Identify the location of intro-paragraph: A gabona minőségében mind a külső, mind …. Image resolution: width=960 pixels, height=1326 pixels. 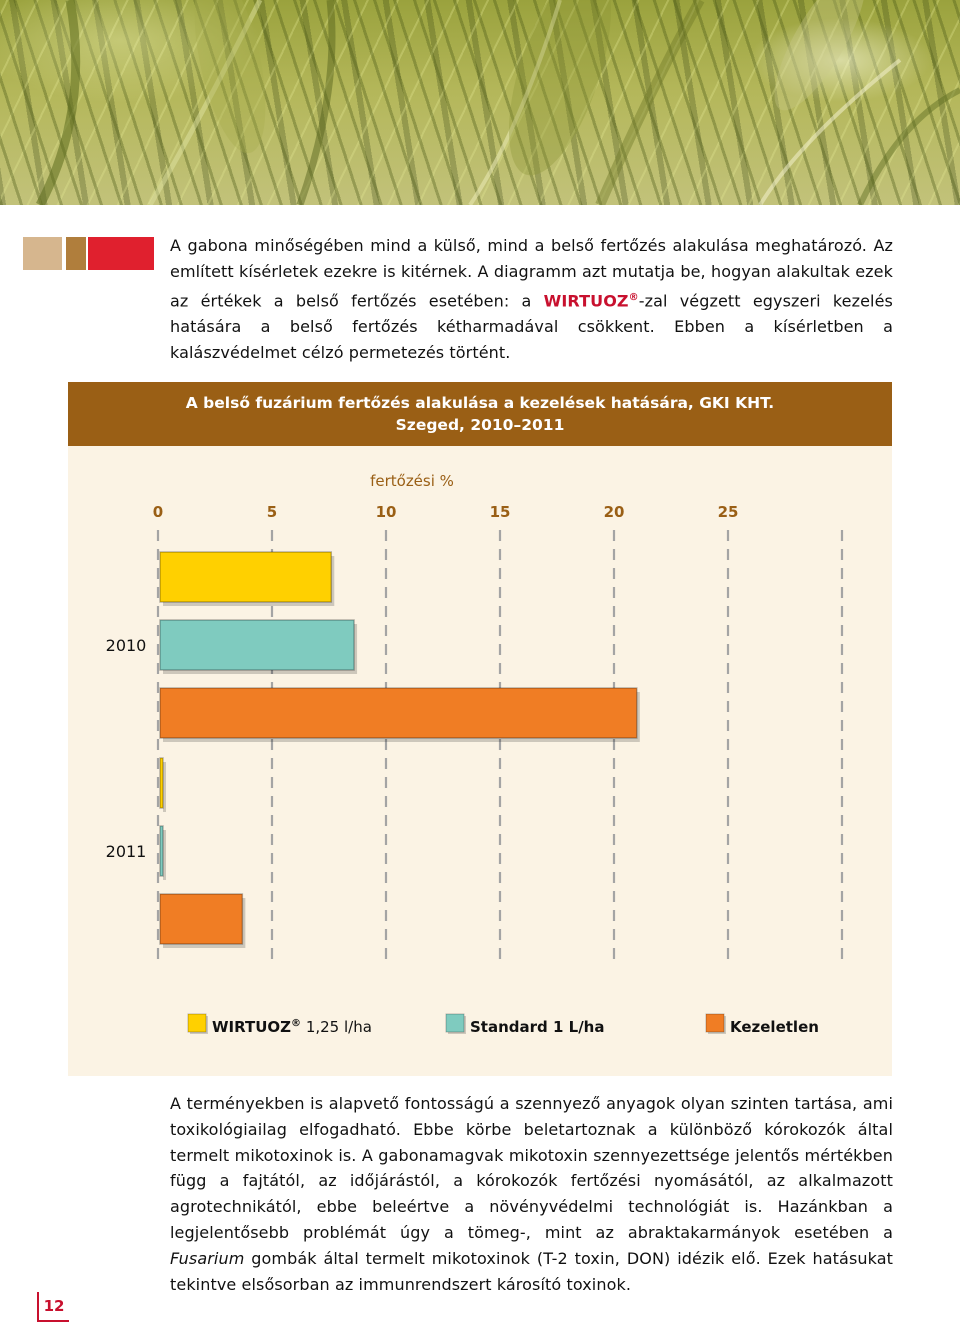
(531, 299).